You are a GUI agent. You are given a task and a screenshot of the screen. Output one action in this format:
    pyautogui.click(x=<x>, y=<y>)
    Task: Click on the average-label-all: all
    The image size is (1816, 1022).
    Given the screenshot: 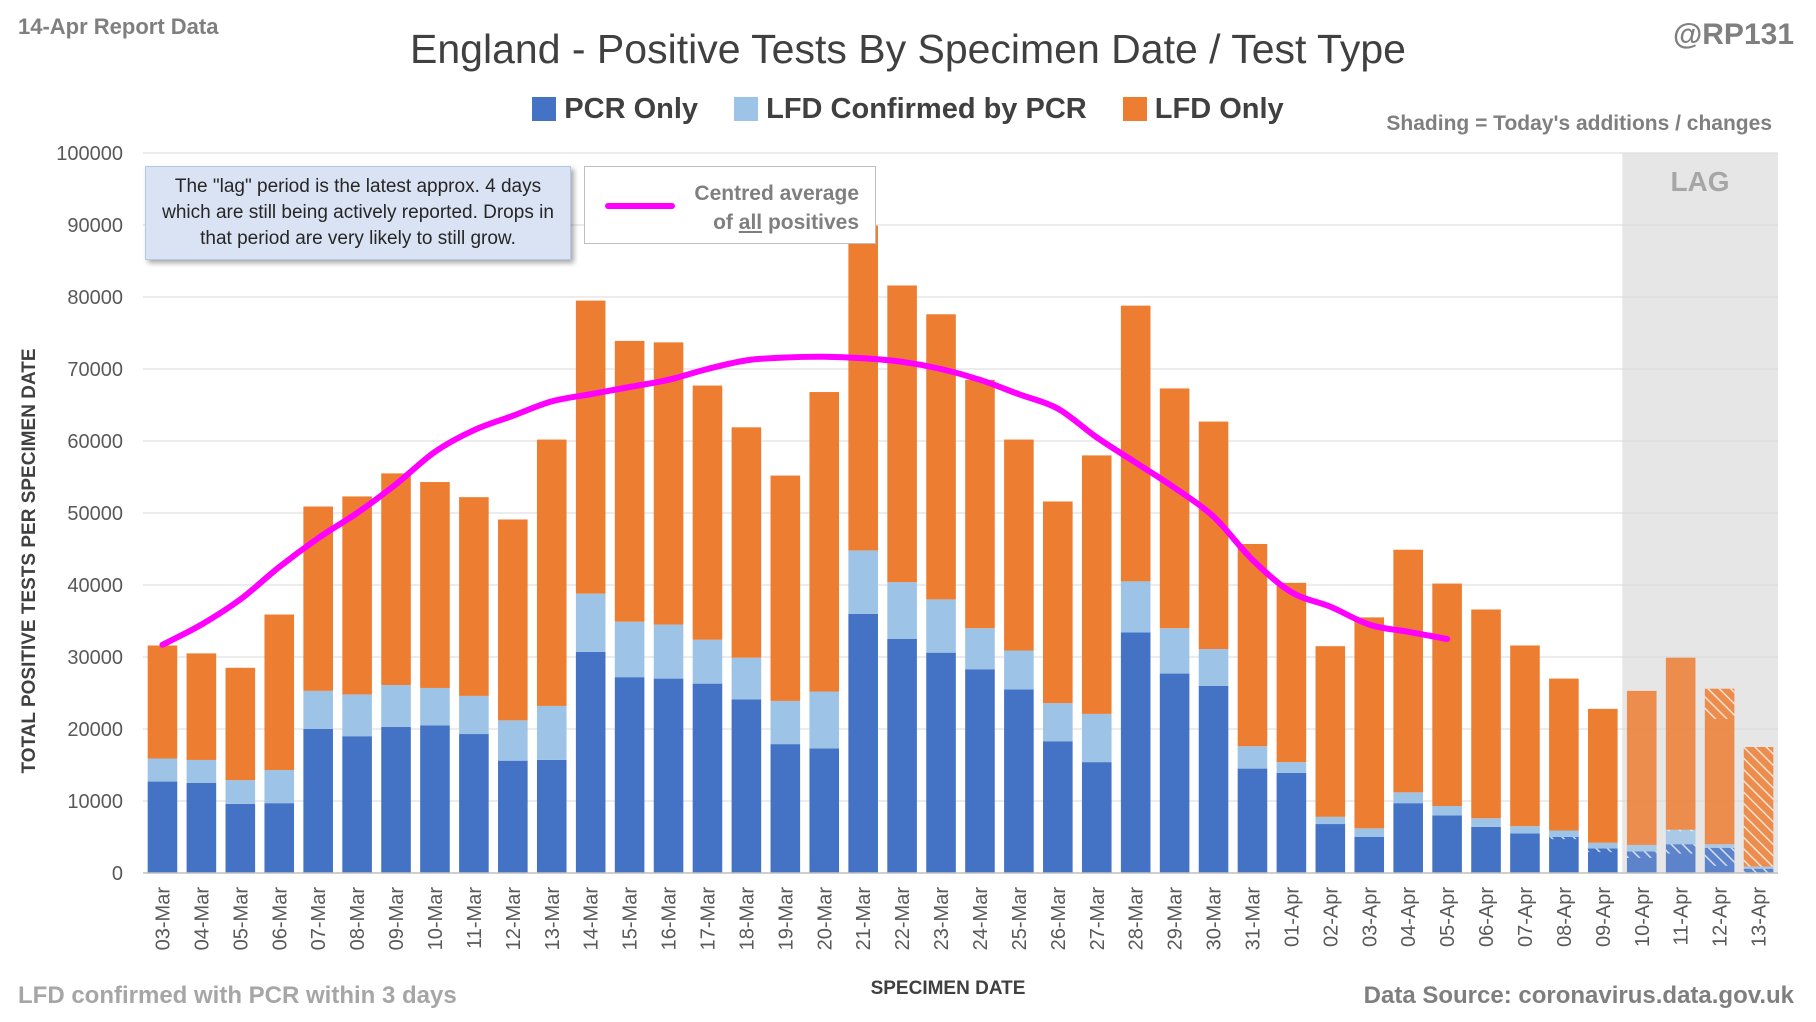 What is the action you would take?
    pyautogui.click(x=750, y=222)
    